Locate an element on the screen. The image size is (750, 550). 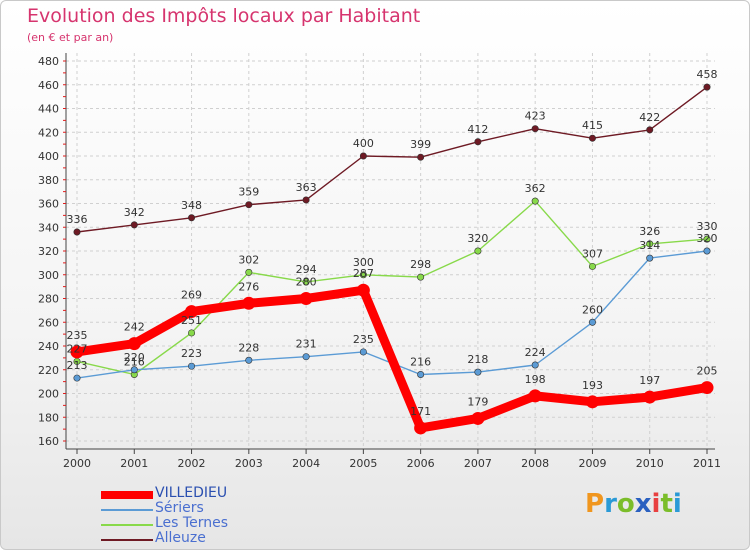
y-tick-label: 460 is located at coordinates (48, 85).